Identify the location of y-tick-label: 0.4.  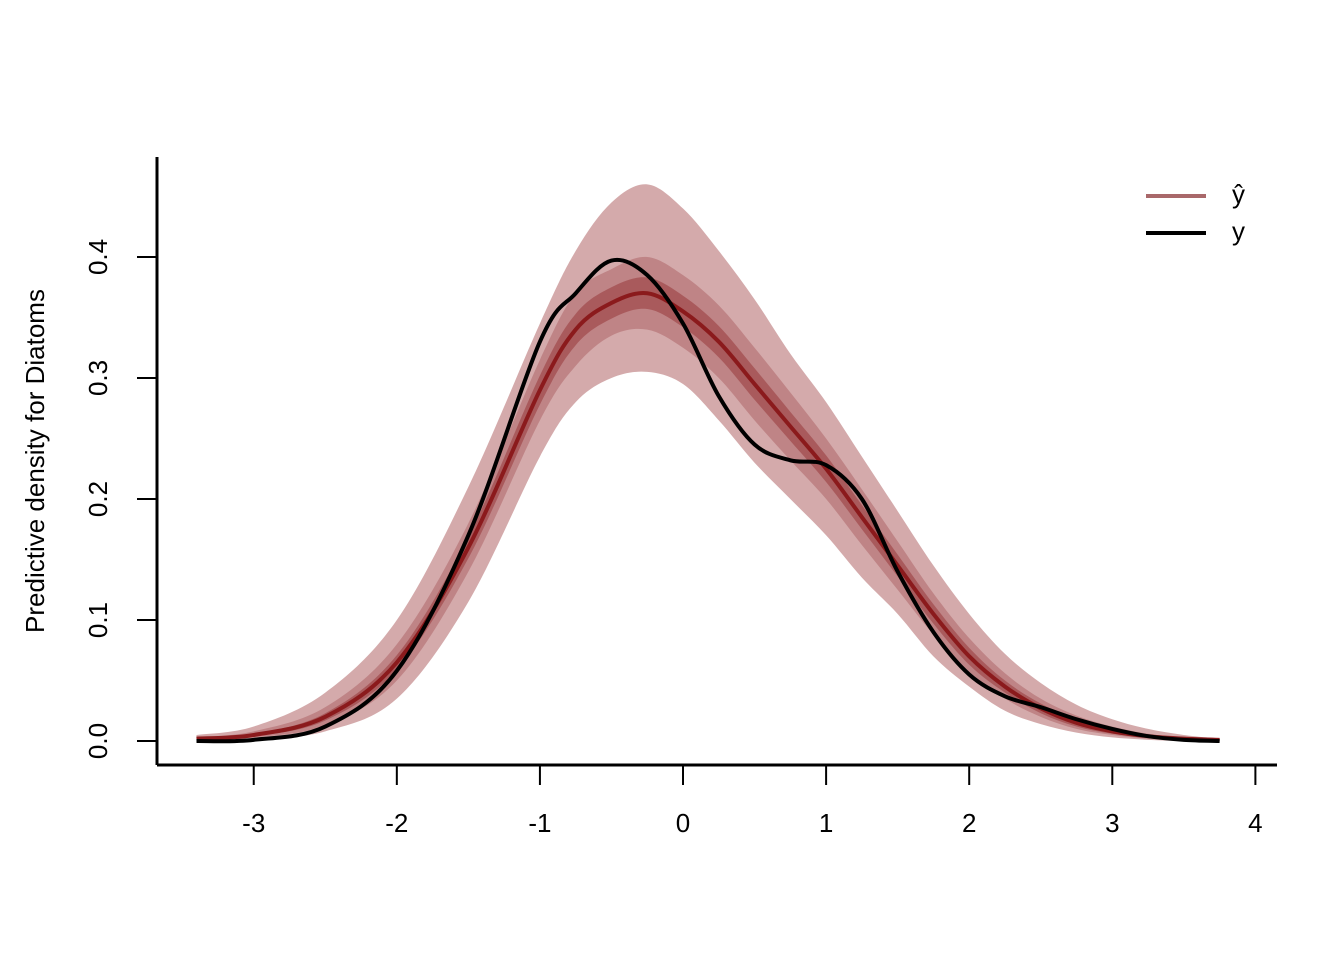
(98, 257).